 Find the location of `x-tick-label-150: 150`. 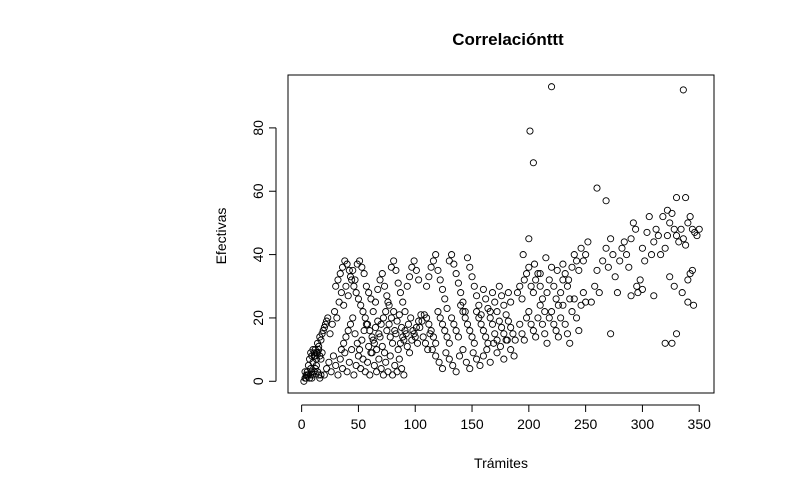

x-tick-label-150: 150 is located at coordinates (472, 424).